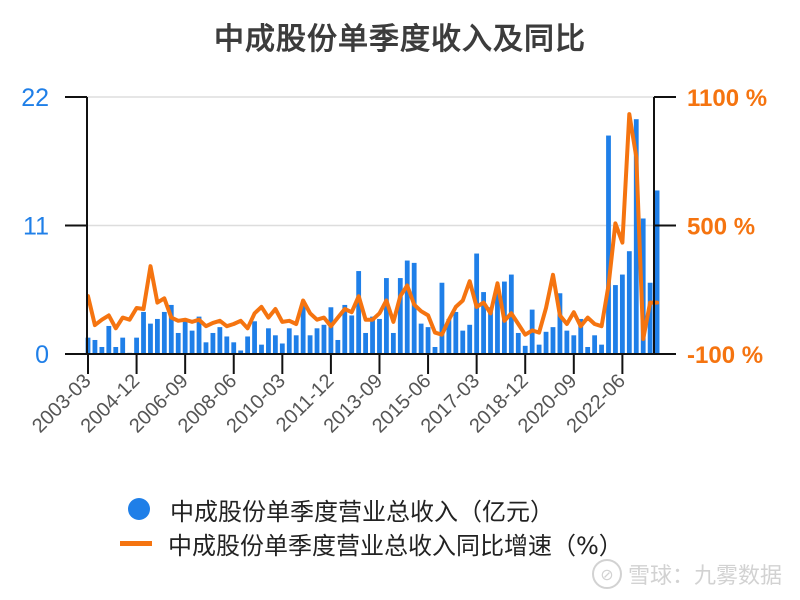 Image resolution: width=800 pixels, height=600 pixels. I want to click on legend: 中成股份单季度营业总收入（亿元） 中成股份单季度营业总收入同比增速（%）, so click(371, 526).